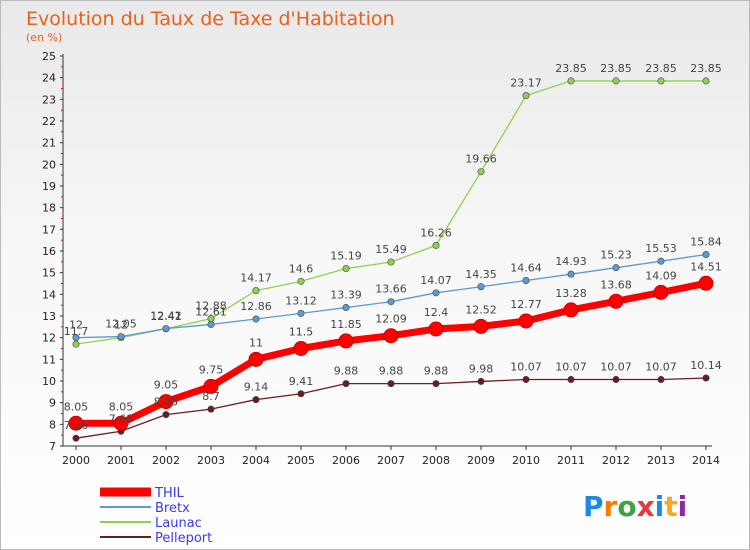 The image size is (750, 550). What do you see at coordinates (391, 249) in the screenshot?
I see `data-label-launac: 15.49` at bounding box center [391, 249].